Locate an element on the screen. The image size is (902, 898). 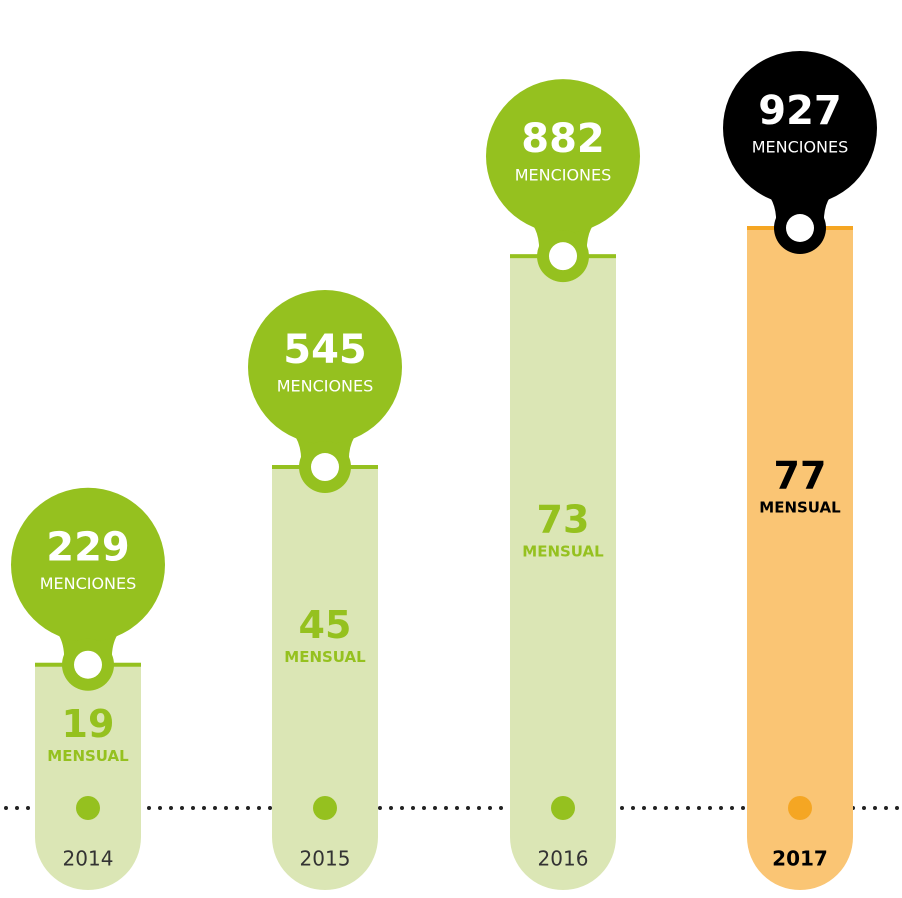
x-tick-label: 2015 is located at coordinates (325, 859).